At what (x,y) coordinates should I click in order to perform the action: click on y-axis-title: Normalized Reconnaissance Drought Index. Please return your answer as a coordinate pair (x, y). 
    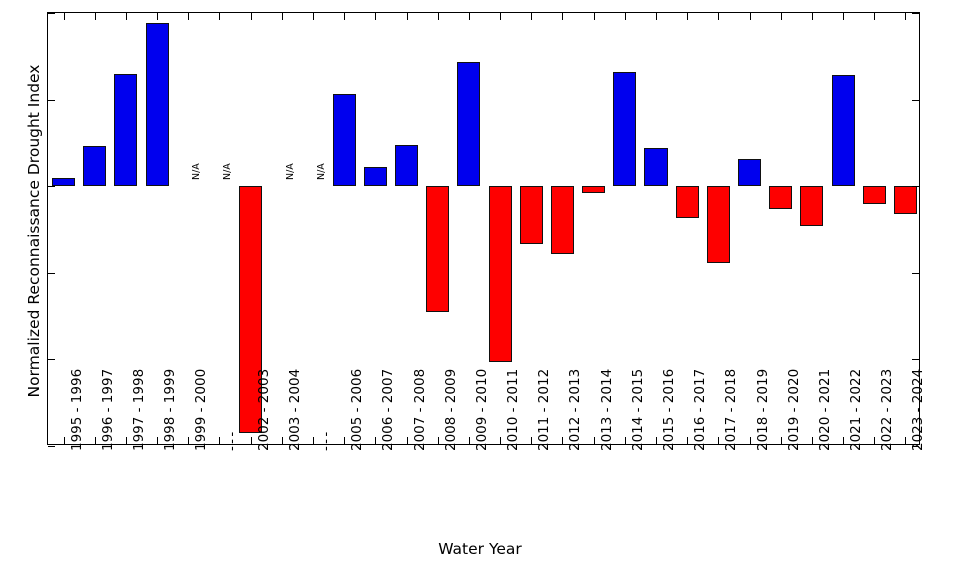
    Looking at the image, I should click on (34, 231).